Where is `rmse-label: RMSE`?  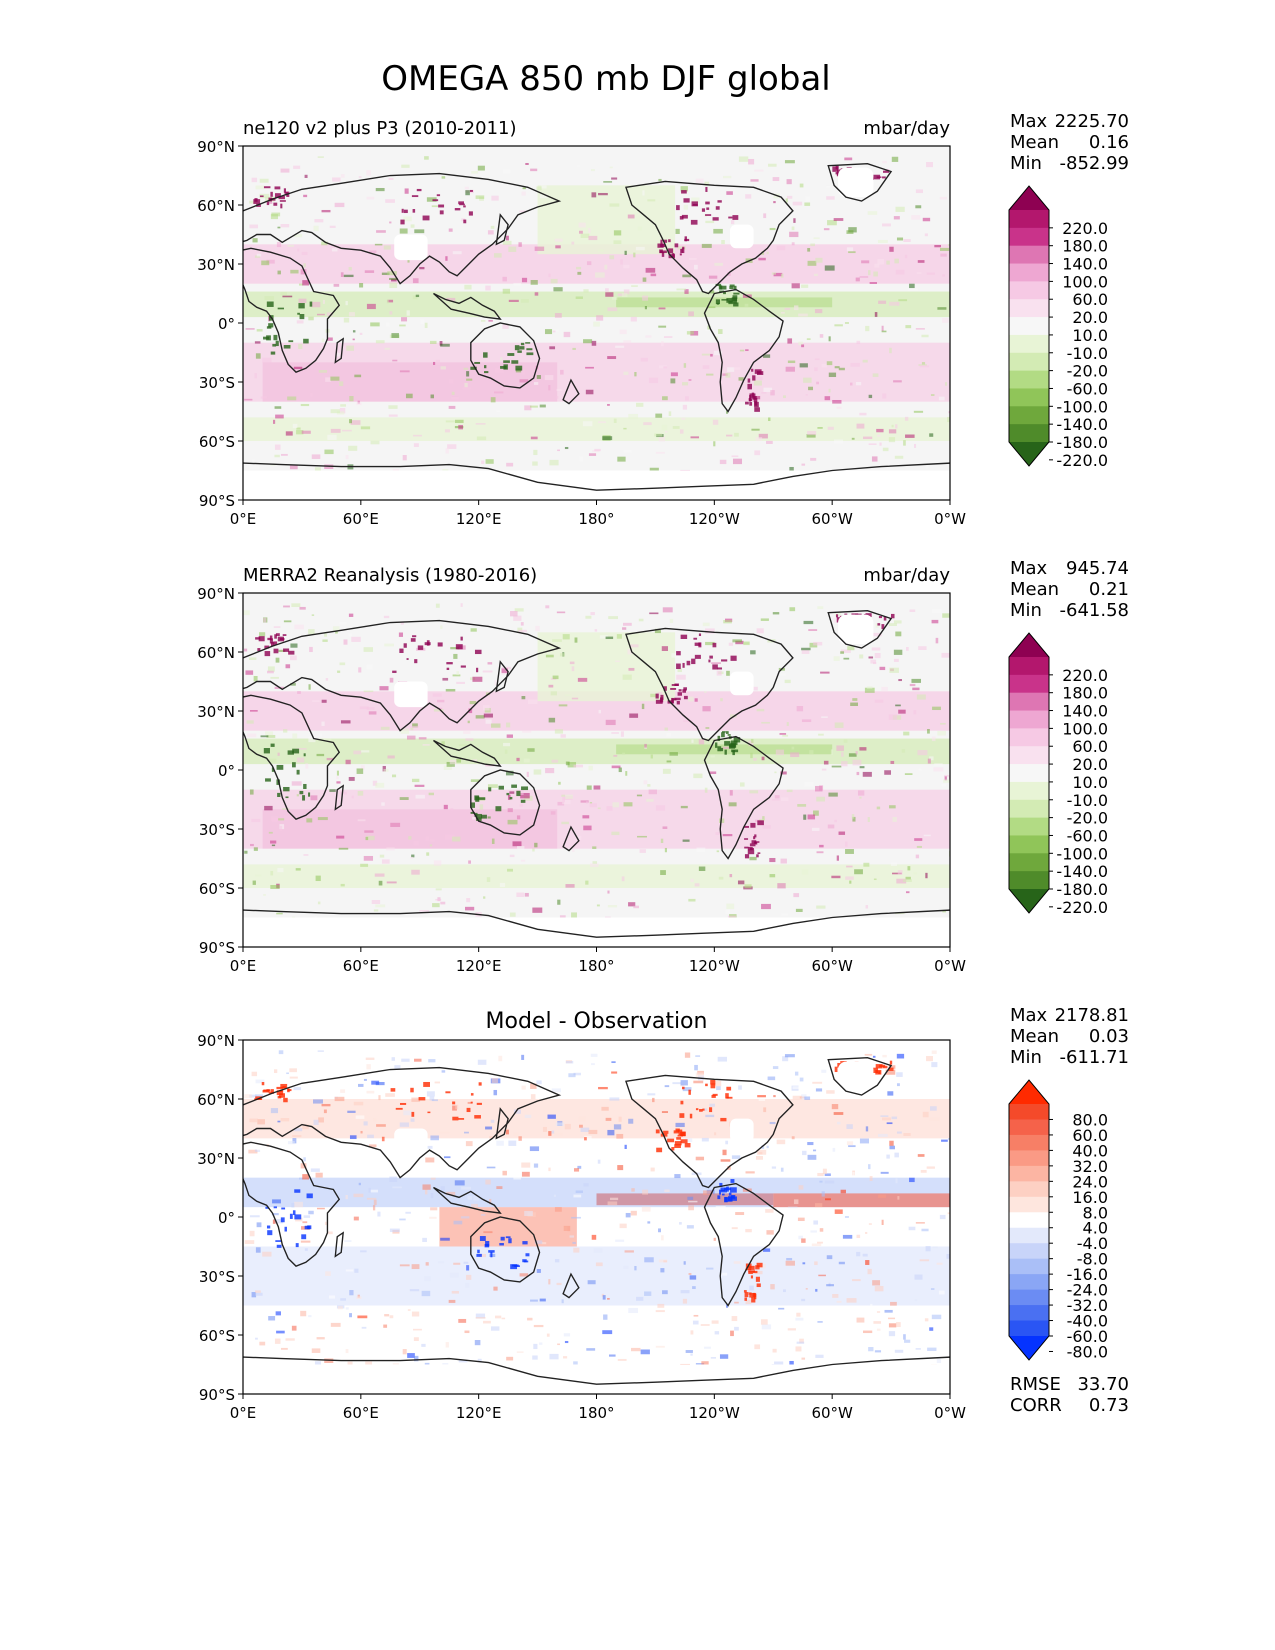
rmse-label: RMSE is located at coordinates (1035, 1384).